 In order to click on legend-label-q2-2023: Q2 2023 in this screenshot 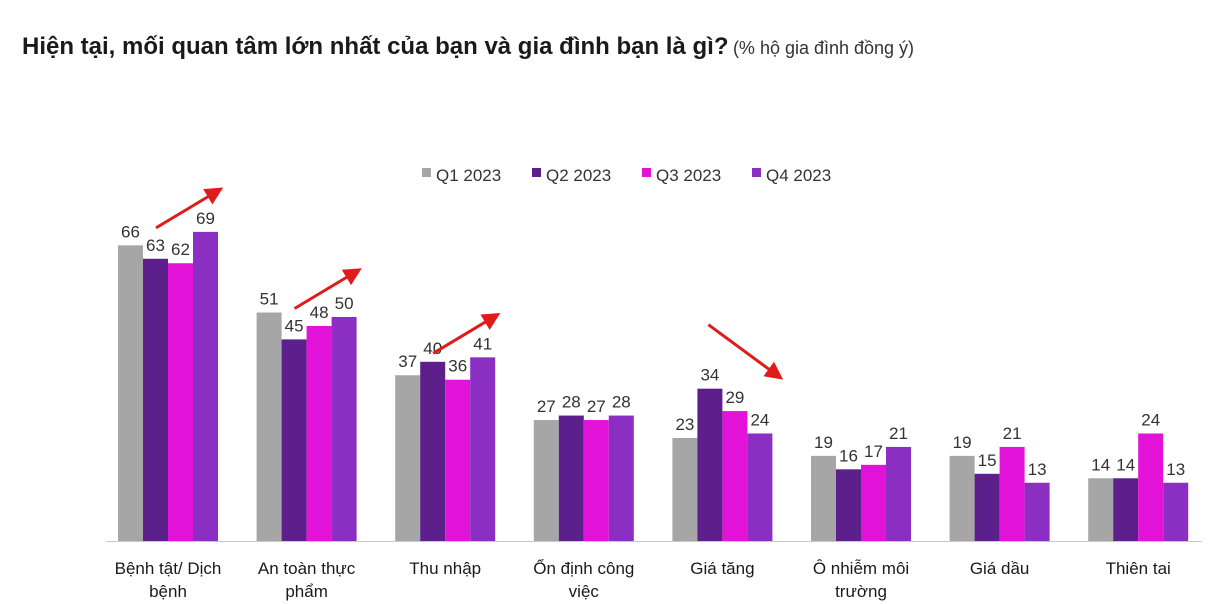, I will do `click(578, 175)`.